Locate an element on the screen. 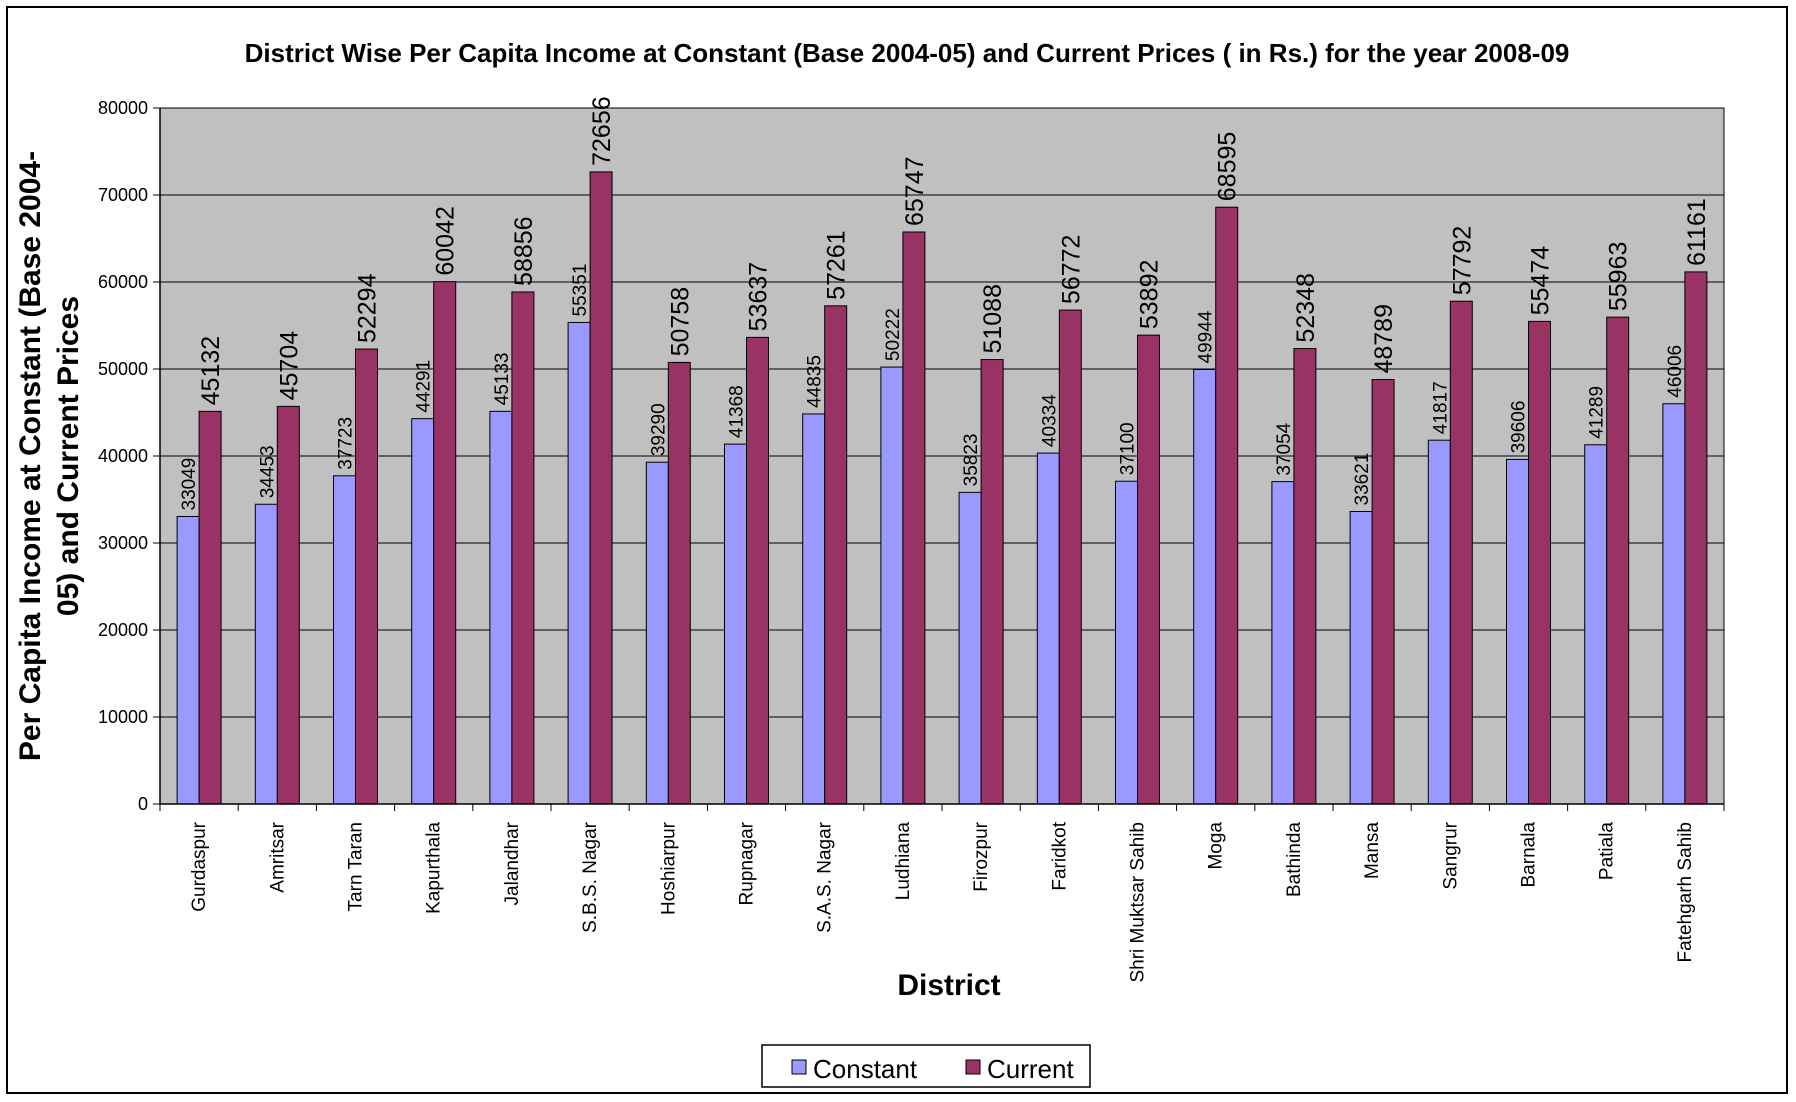  data-label-constant: 33621 is located at coordinates (1362, 479).